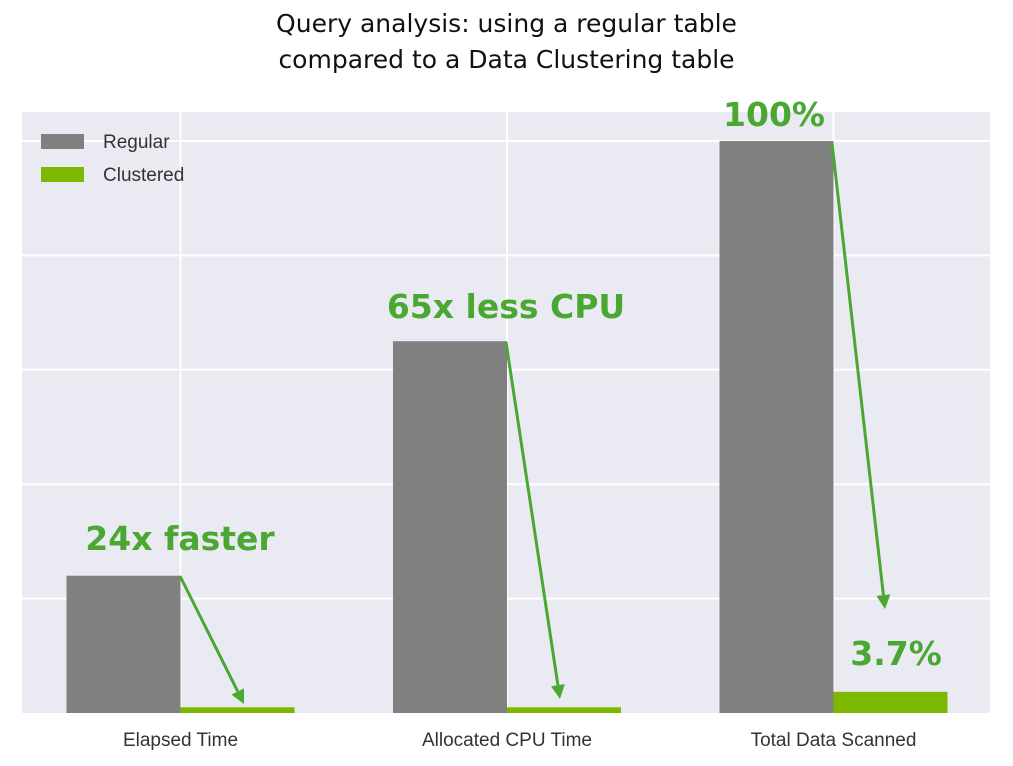  Describe the element at coordinates (62, 174) in the screenshot. I see `legend-swatch-clustered` at that location.